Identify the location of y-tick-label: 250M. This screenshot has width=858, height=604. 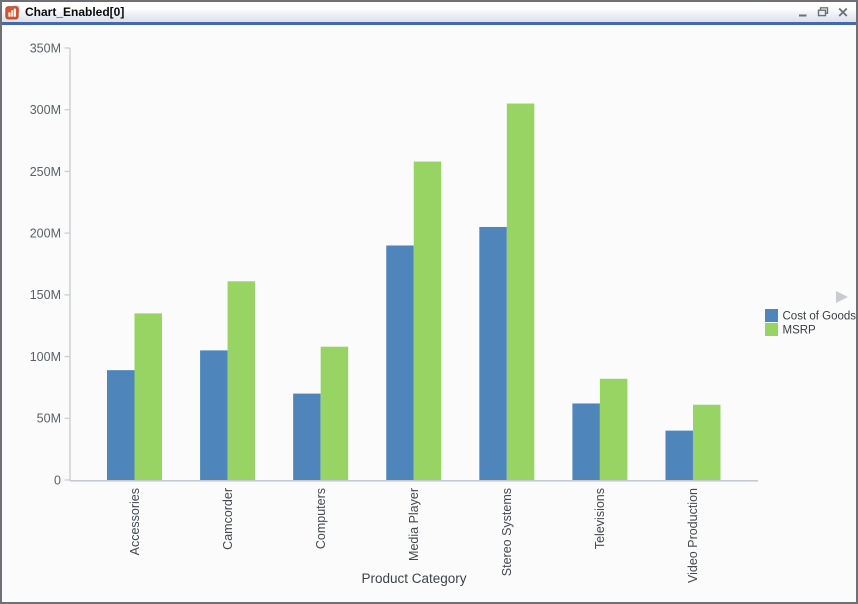
(45, 172).